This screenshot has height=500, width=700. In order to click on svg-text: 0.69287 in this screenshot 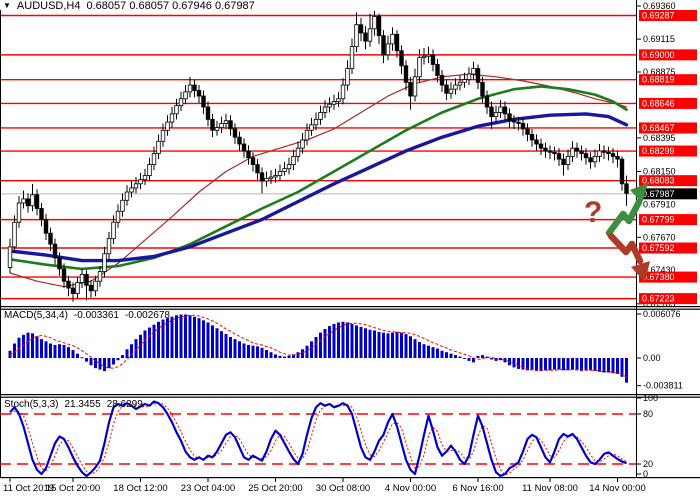, I will do `click(658, 16)`.